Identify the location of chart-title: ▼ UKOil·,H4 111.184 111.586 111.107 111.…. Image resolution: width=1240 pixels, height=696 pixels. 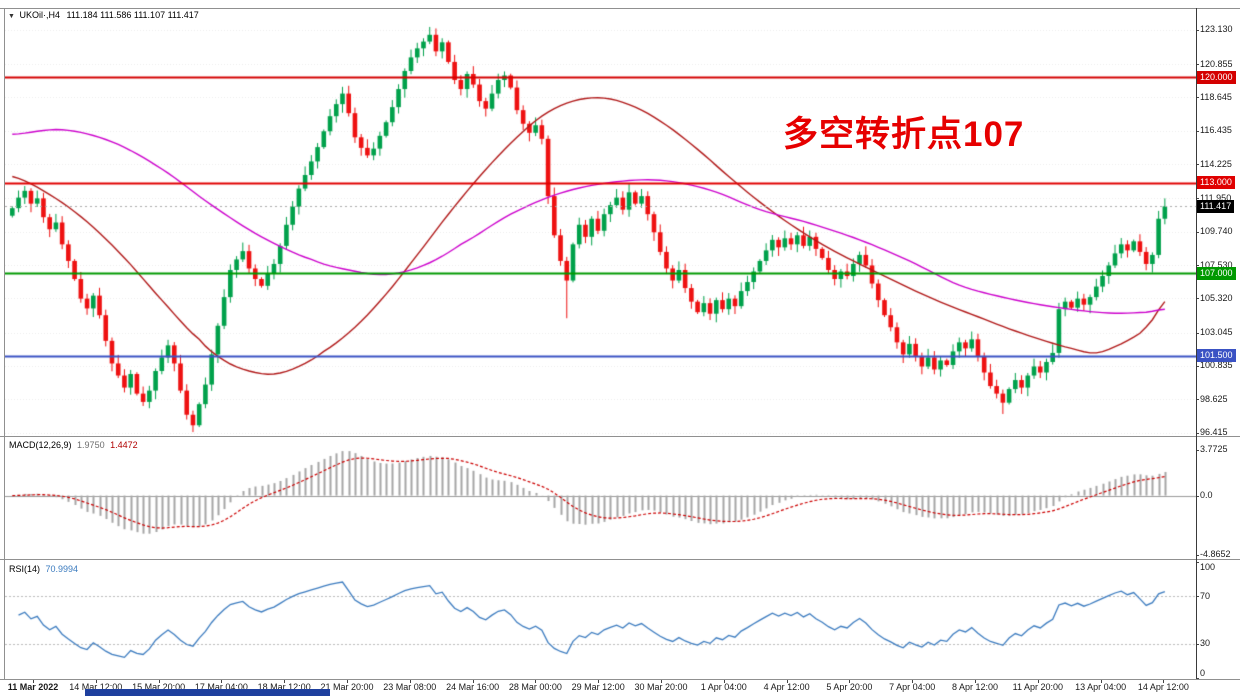
(103, 15).